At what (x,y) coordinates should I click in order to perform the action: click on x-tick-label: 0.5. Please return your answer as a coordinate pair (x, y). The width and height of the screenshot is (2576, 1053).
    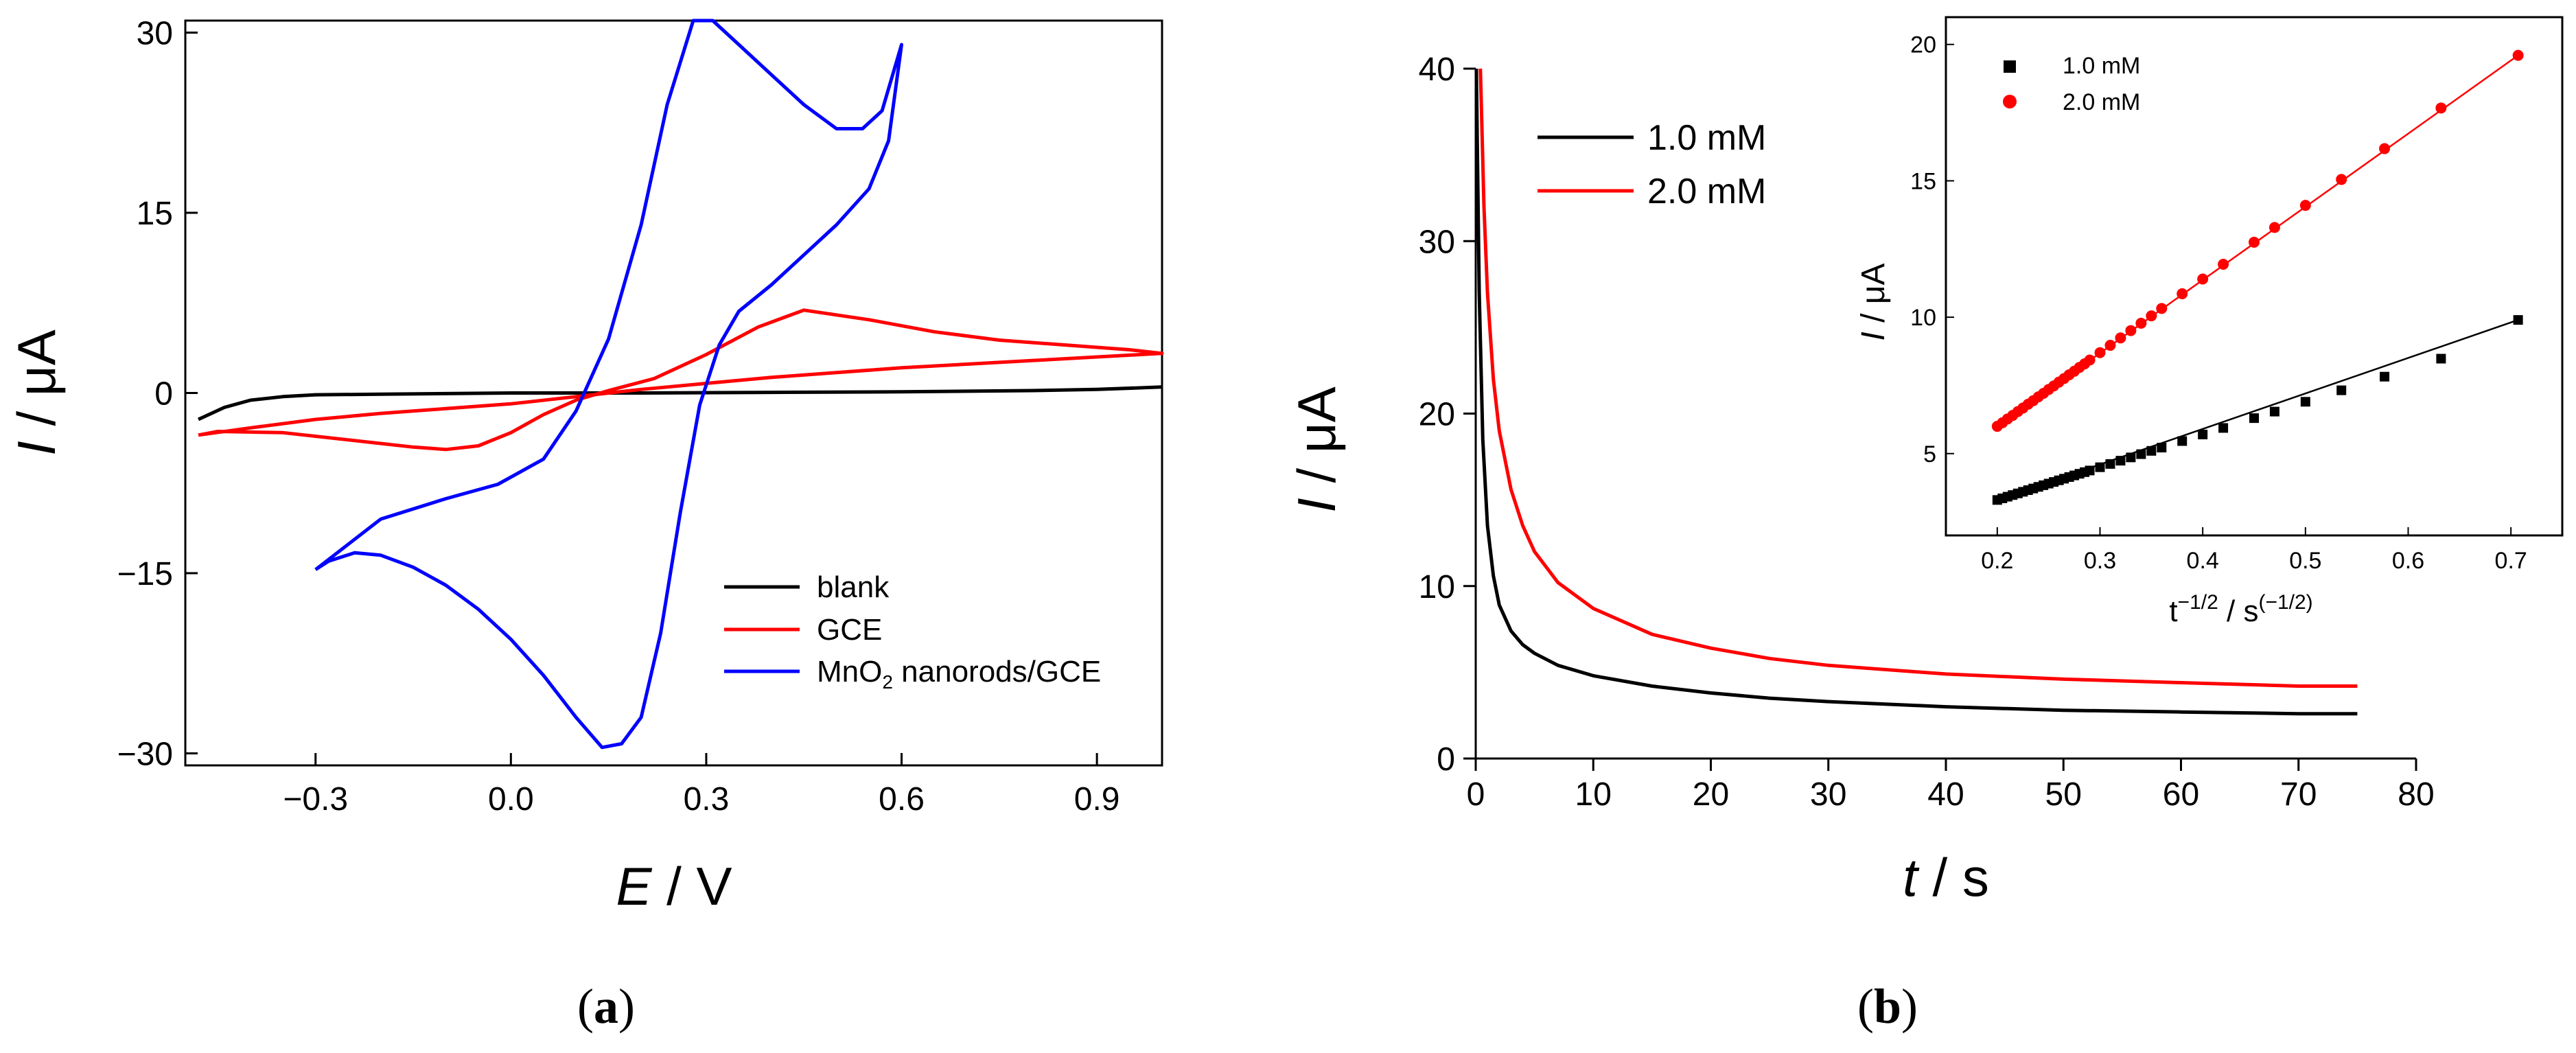
    Looking at the image, I should click on (2305, 561).